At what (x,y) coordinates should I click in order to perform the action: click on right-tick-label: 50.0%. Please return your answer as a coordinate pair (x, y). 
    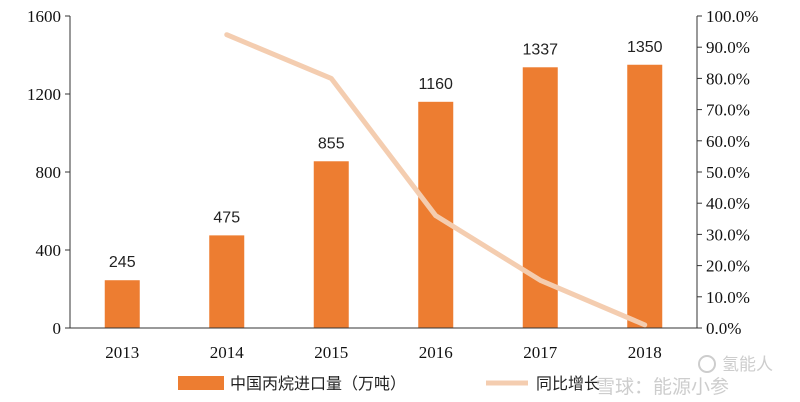
    Looking at the image, I should click on (728, 172).